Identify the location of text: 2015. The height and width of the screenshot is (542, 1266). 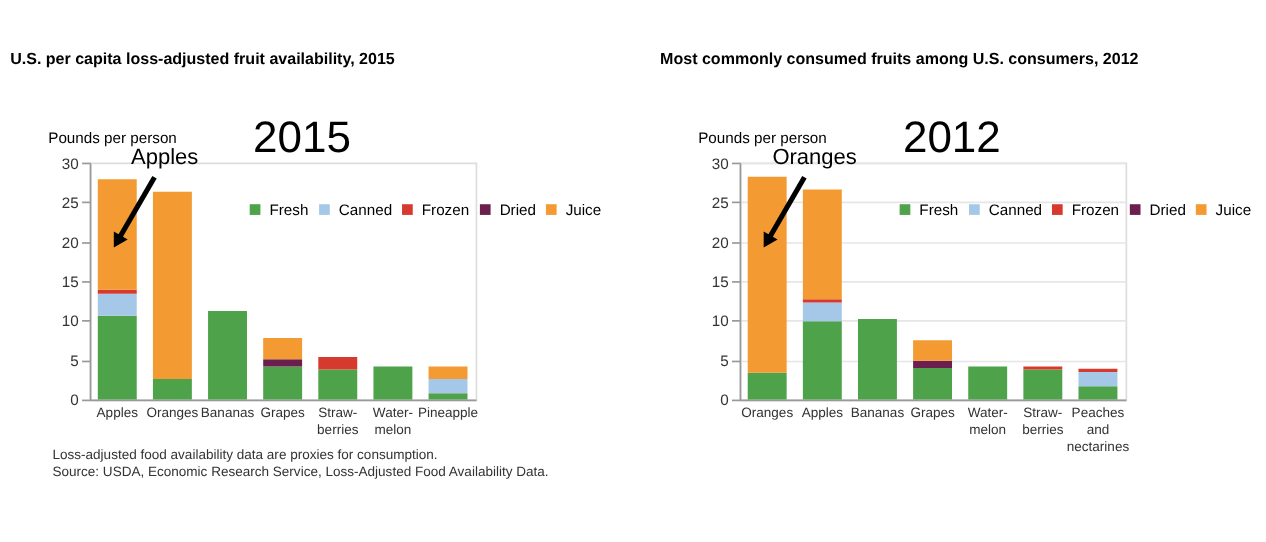
(301, 137).